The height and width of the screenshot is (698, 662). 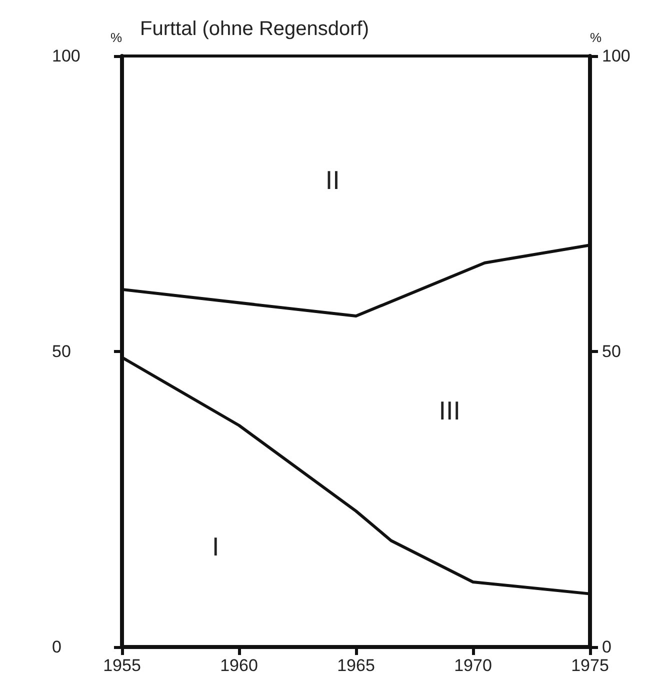 What do you see at coordinates (116, 37) in the screenshot?
I see `y-axis-title: %` at bounding box center [116, 37].